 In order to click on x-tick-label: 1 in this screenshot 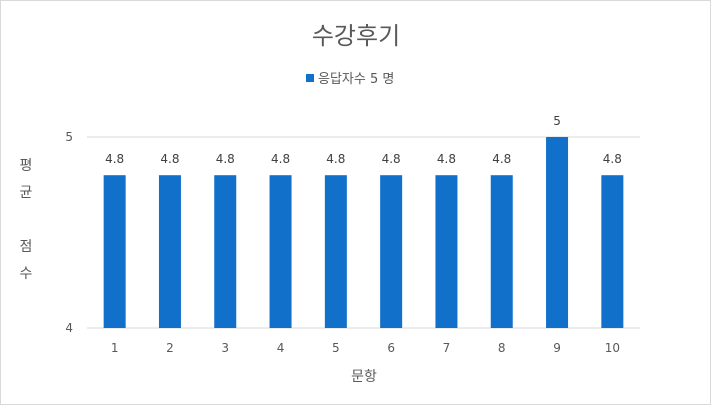, I will do `click(115, 348)`.